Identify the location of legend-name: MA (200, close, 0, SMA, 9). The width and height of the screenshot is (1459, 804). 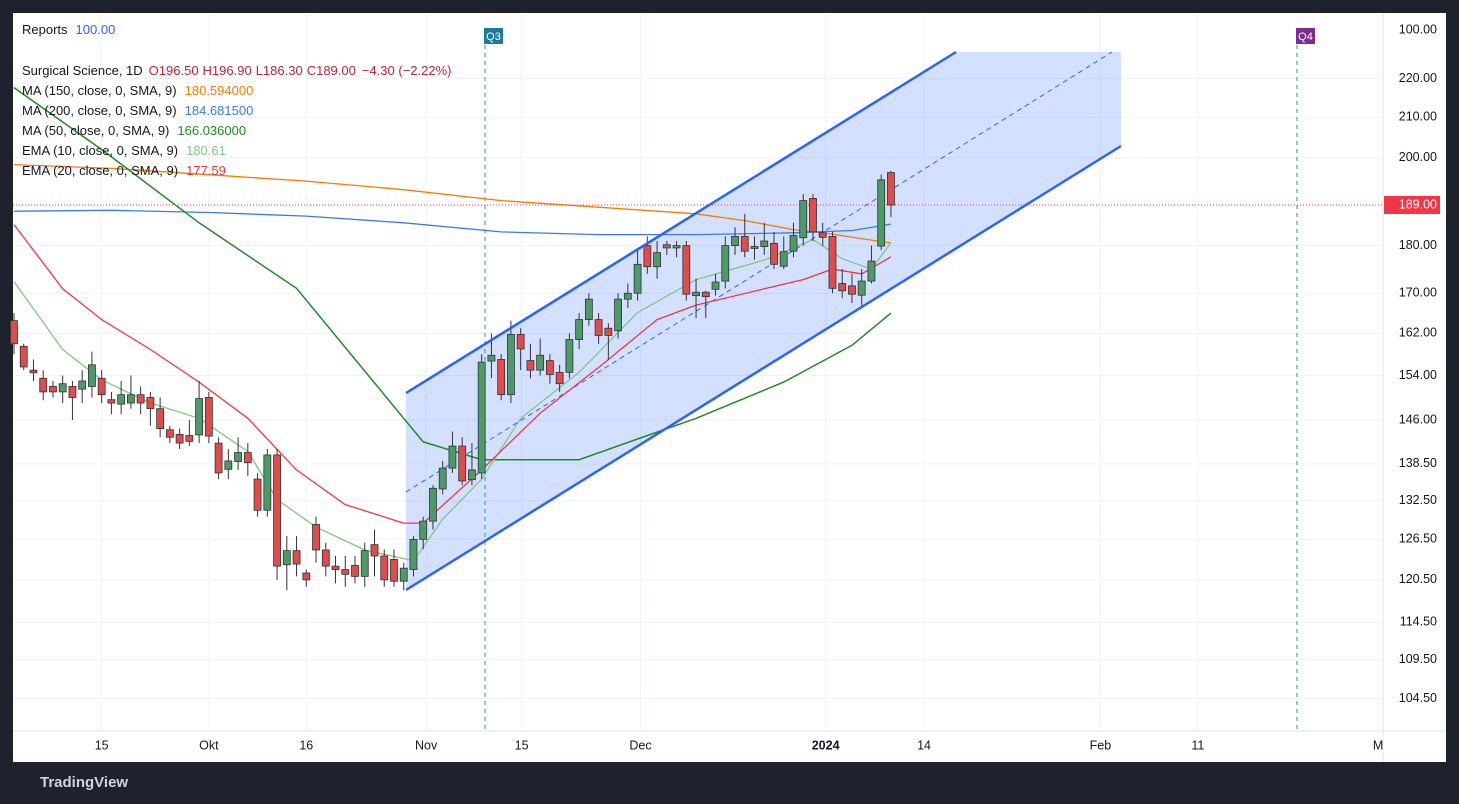
(99, 110).